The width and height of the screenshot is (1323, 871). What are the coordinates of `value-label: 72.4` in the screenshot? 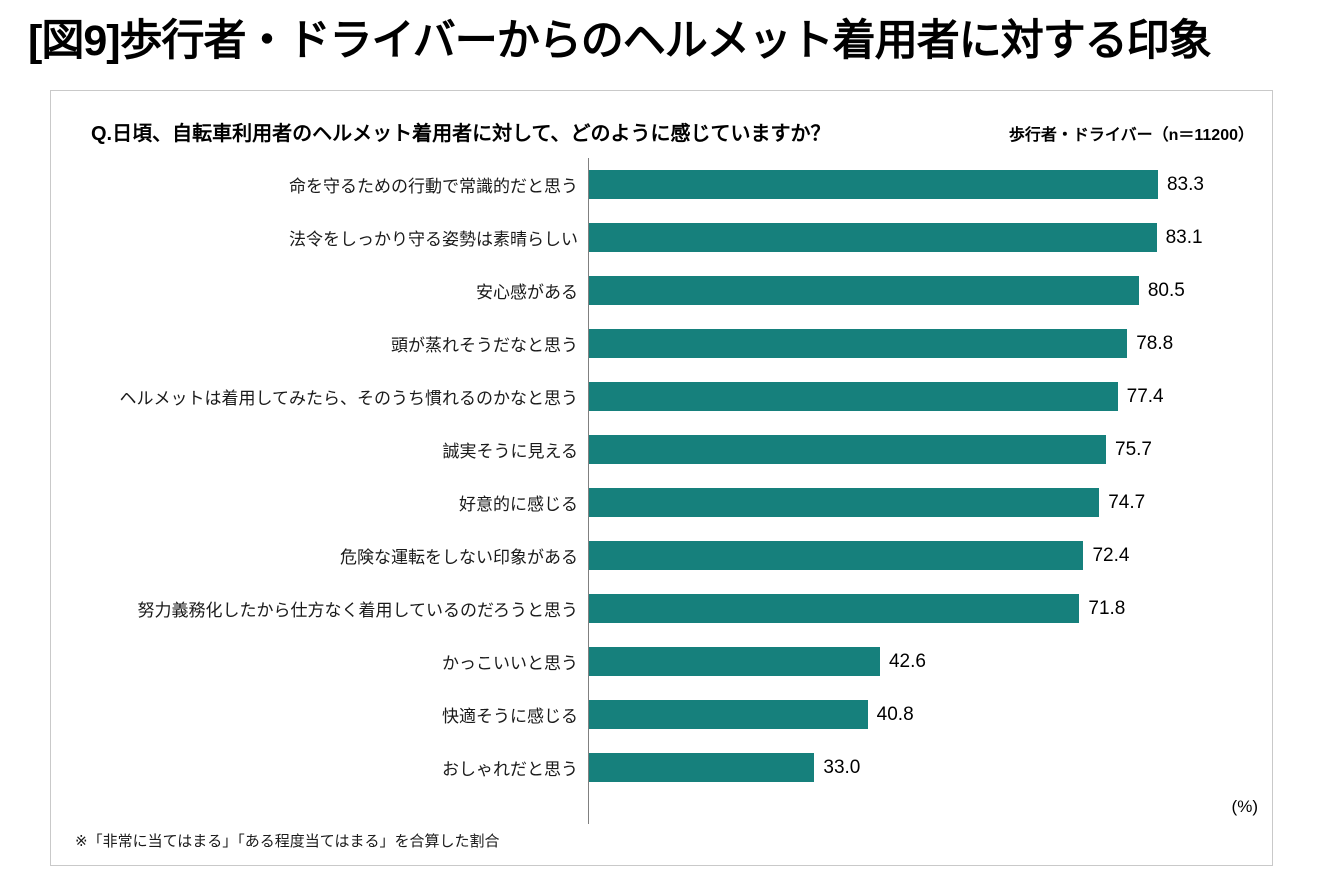 It's located at (1111, 555).